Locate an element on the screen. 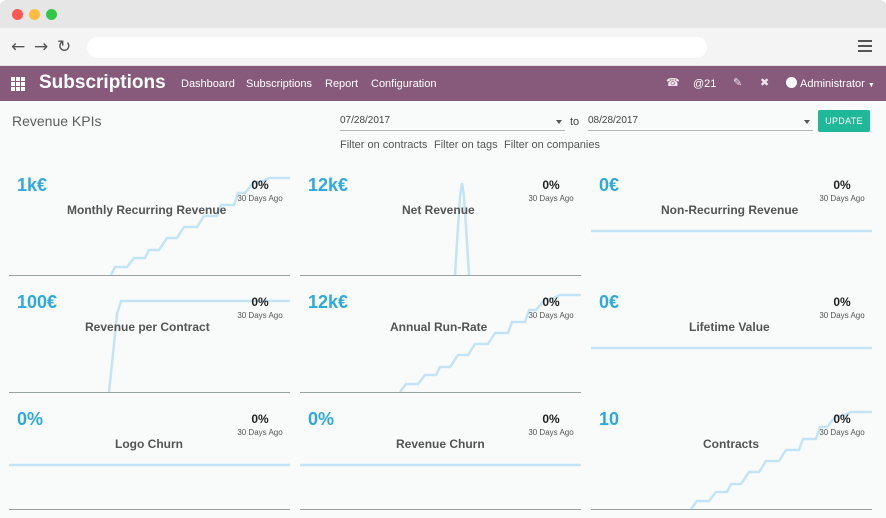 The height and width of the screenshot is (518, 886). kpi-card-revenue-churn: 0% 0% 30 Days Ago Revenue Churn is located at coordinates (440, 455).